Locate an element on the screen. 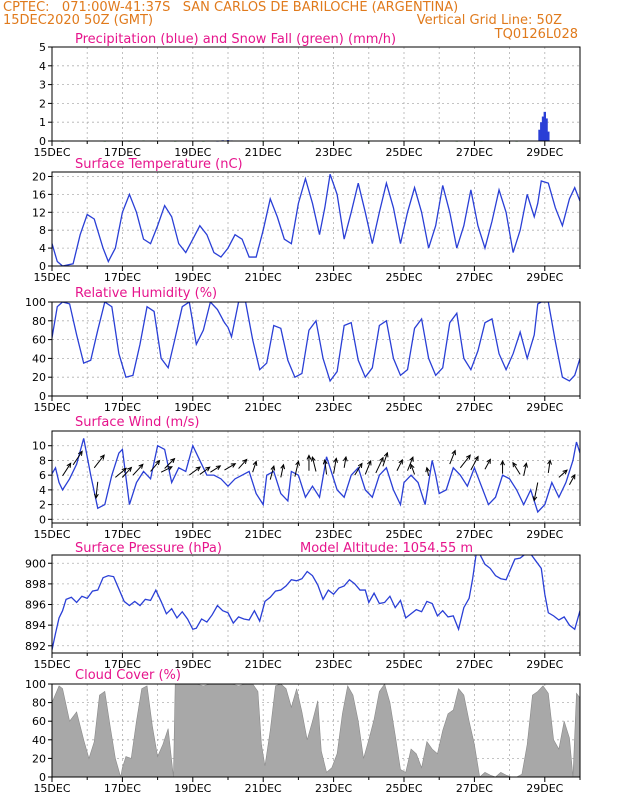 The width and height of the screenshot is (618, 800). y-tick-label: 894 is located at coordinates (35, 625).